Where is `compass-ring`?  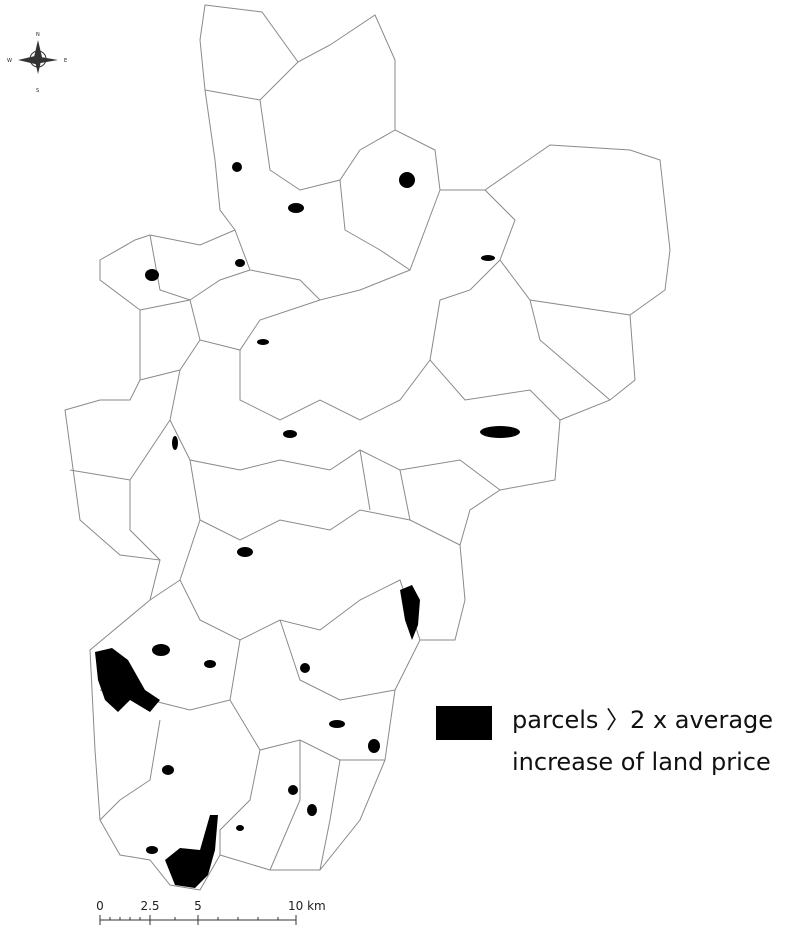
compass-ring is located at coordinates (38, 59).